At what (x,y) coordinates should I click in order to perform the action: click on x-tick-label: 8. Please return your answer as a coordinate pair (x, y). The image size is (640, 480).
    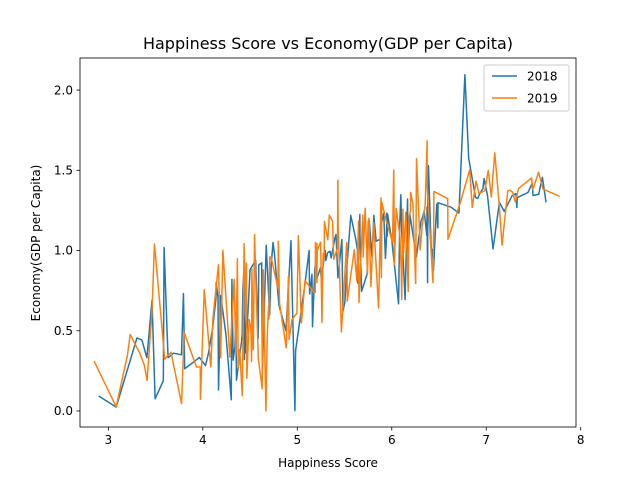
    Looking at the image, I should click on (581, 440).